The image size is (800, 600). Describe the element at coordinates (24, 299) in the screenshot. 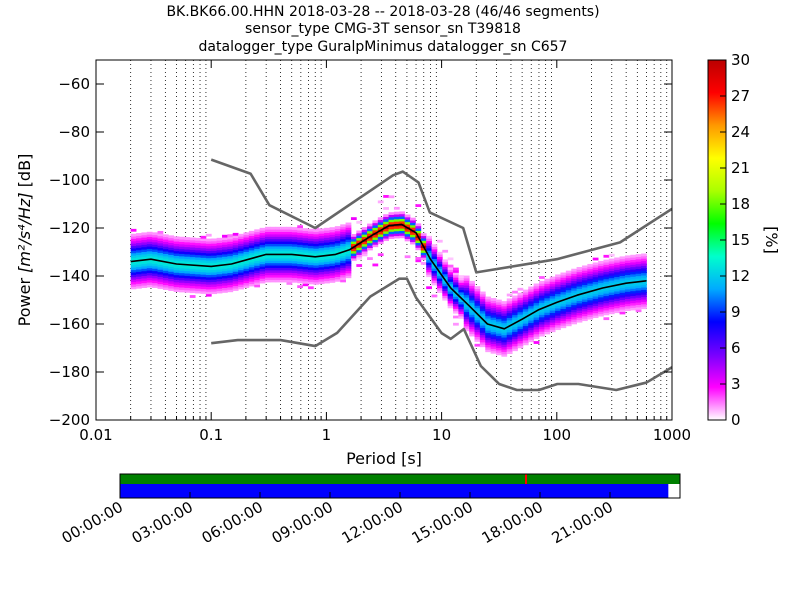

I see `y-axis-label-prefix: Power` at that location.